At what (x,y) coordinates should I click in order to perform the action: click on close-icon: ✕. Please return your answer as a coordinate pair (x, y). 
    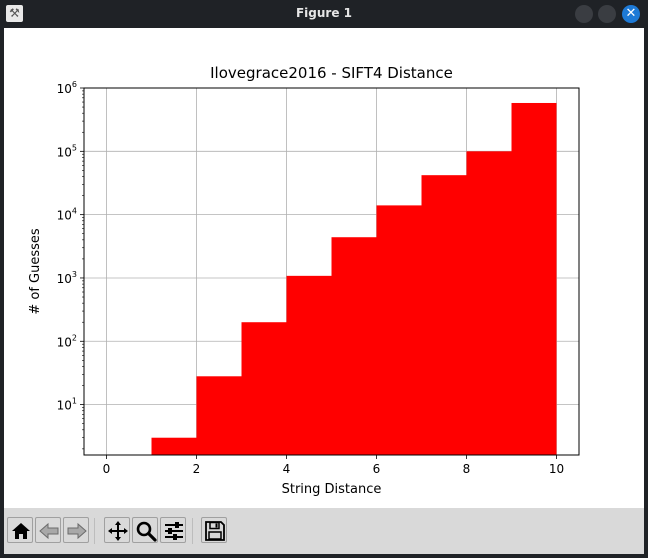
    Looking at the image, I should click on (631, 13).